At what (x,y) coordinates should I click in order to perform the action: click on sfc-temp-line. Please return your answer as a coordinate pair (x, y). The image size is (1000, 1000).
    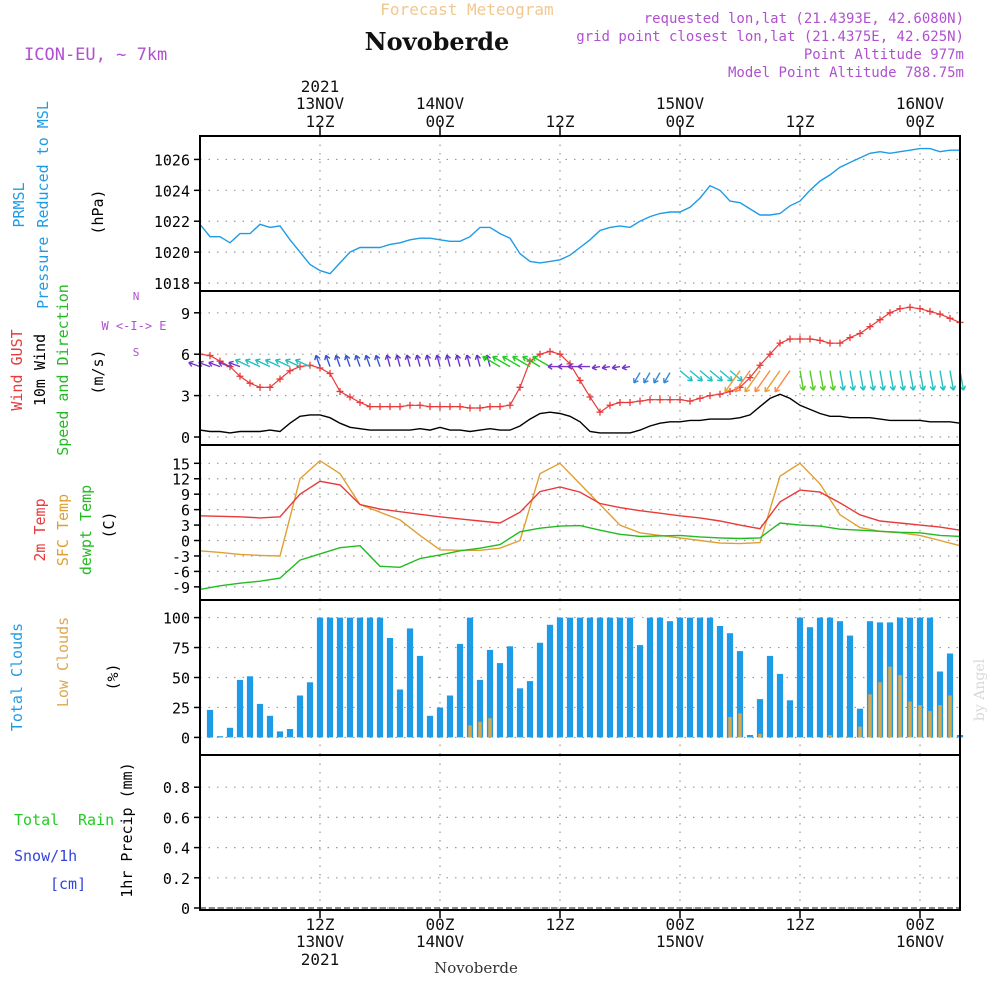
    Looking at the image, I should click on (580, 508).